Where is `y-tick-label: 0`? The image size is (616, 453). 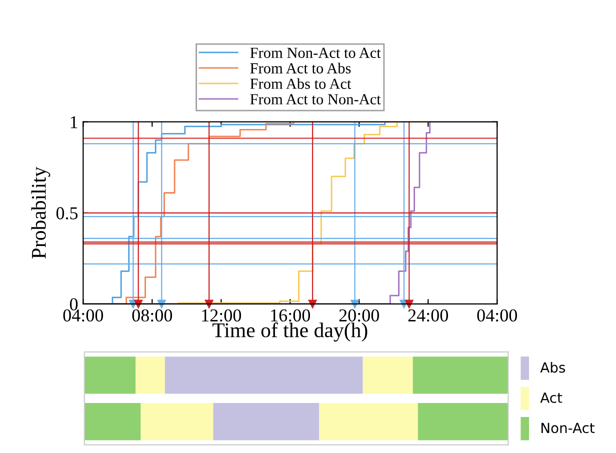 y-tick-label: 0 is located at coordinates (74, 304).